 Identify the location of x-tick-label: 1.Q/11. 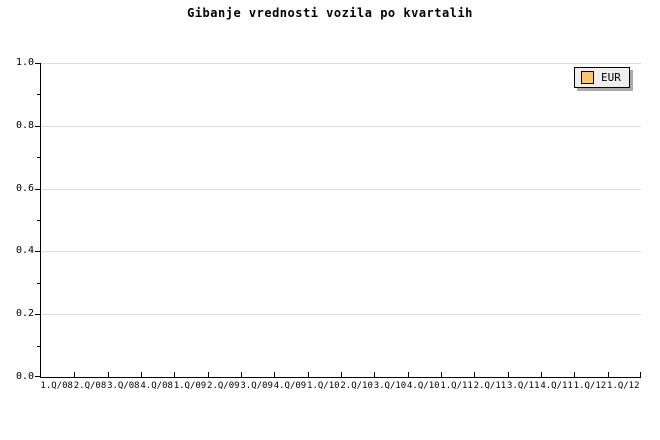
(456, 386).